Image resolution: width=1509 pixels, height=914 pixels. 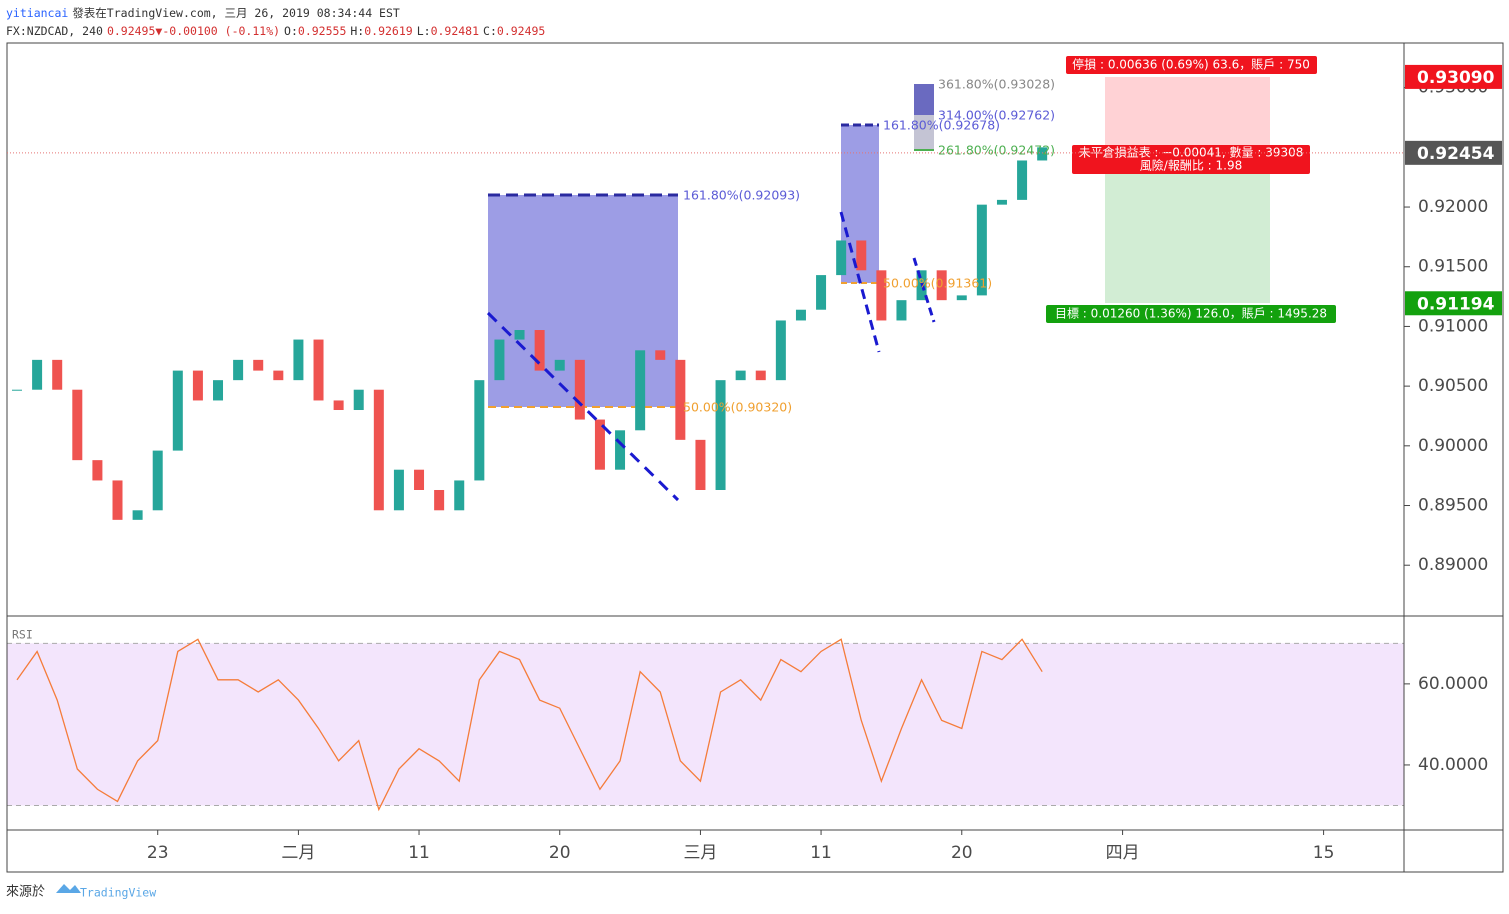 What do you see at coordinates (996, 150) in the screenshot?
I see `fib-label: 261.80%(0.92472)` at bounding box center [996, 150].